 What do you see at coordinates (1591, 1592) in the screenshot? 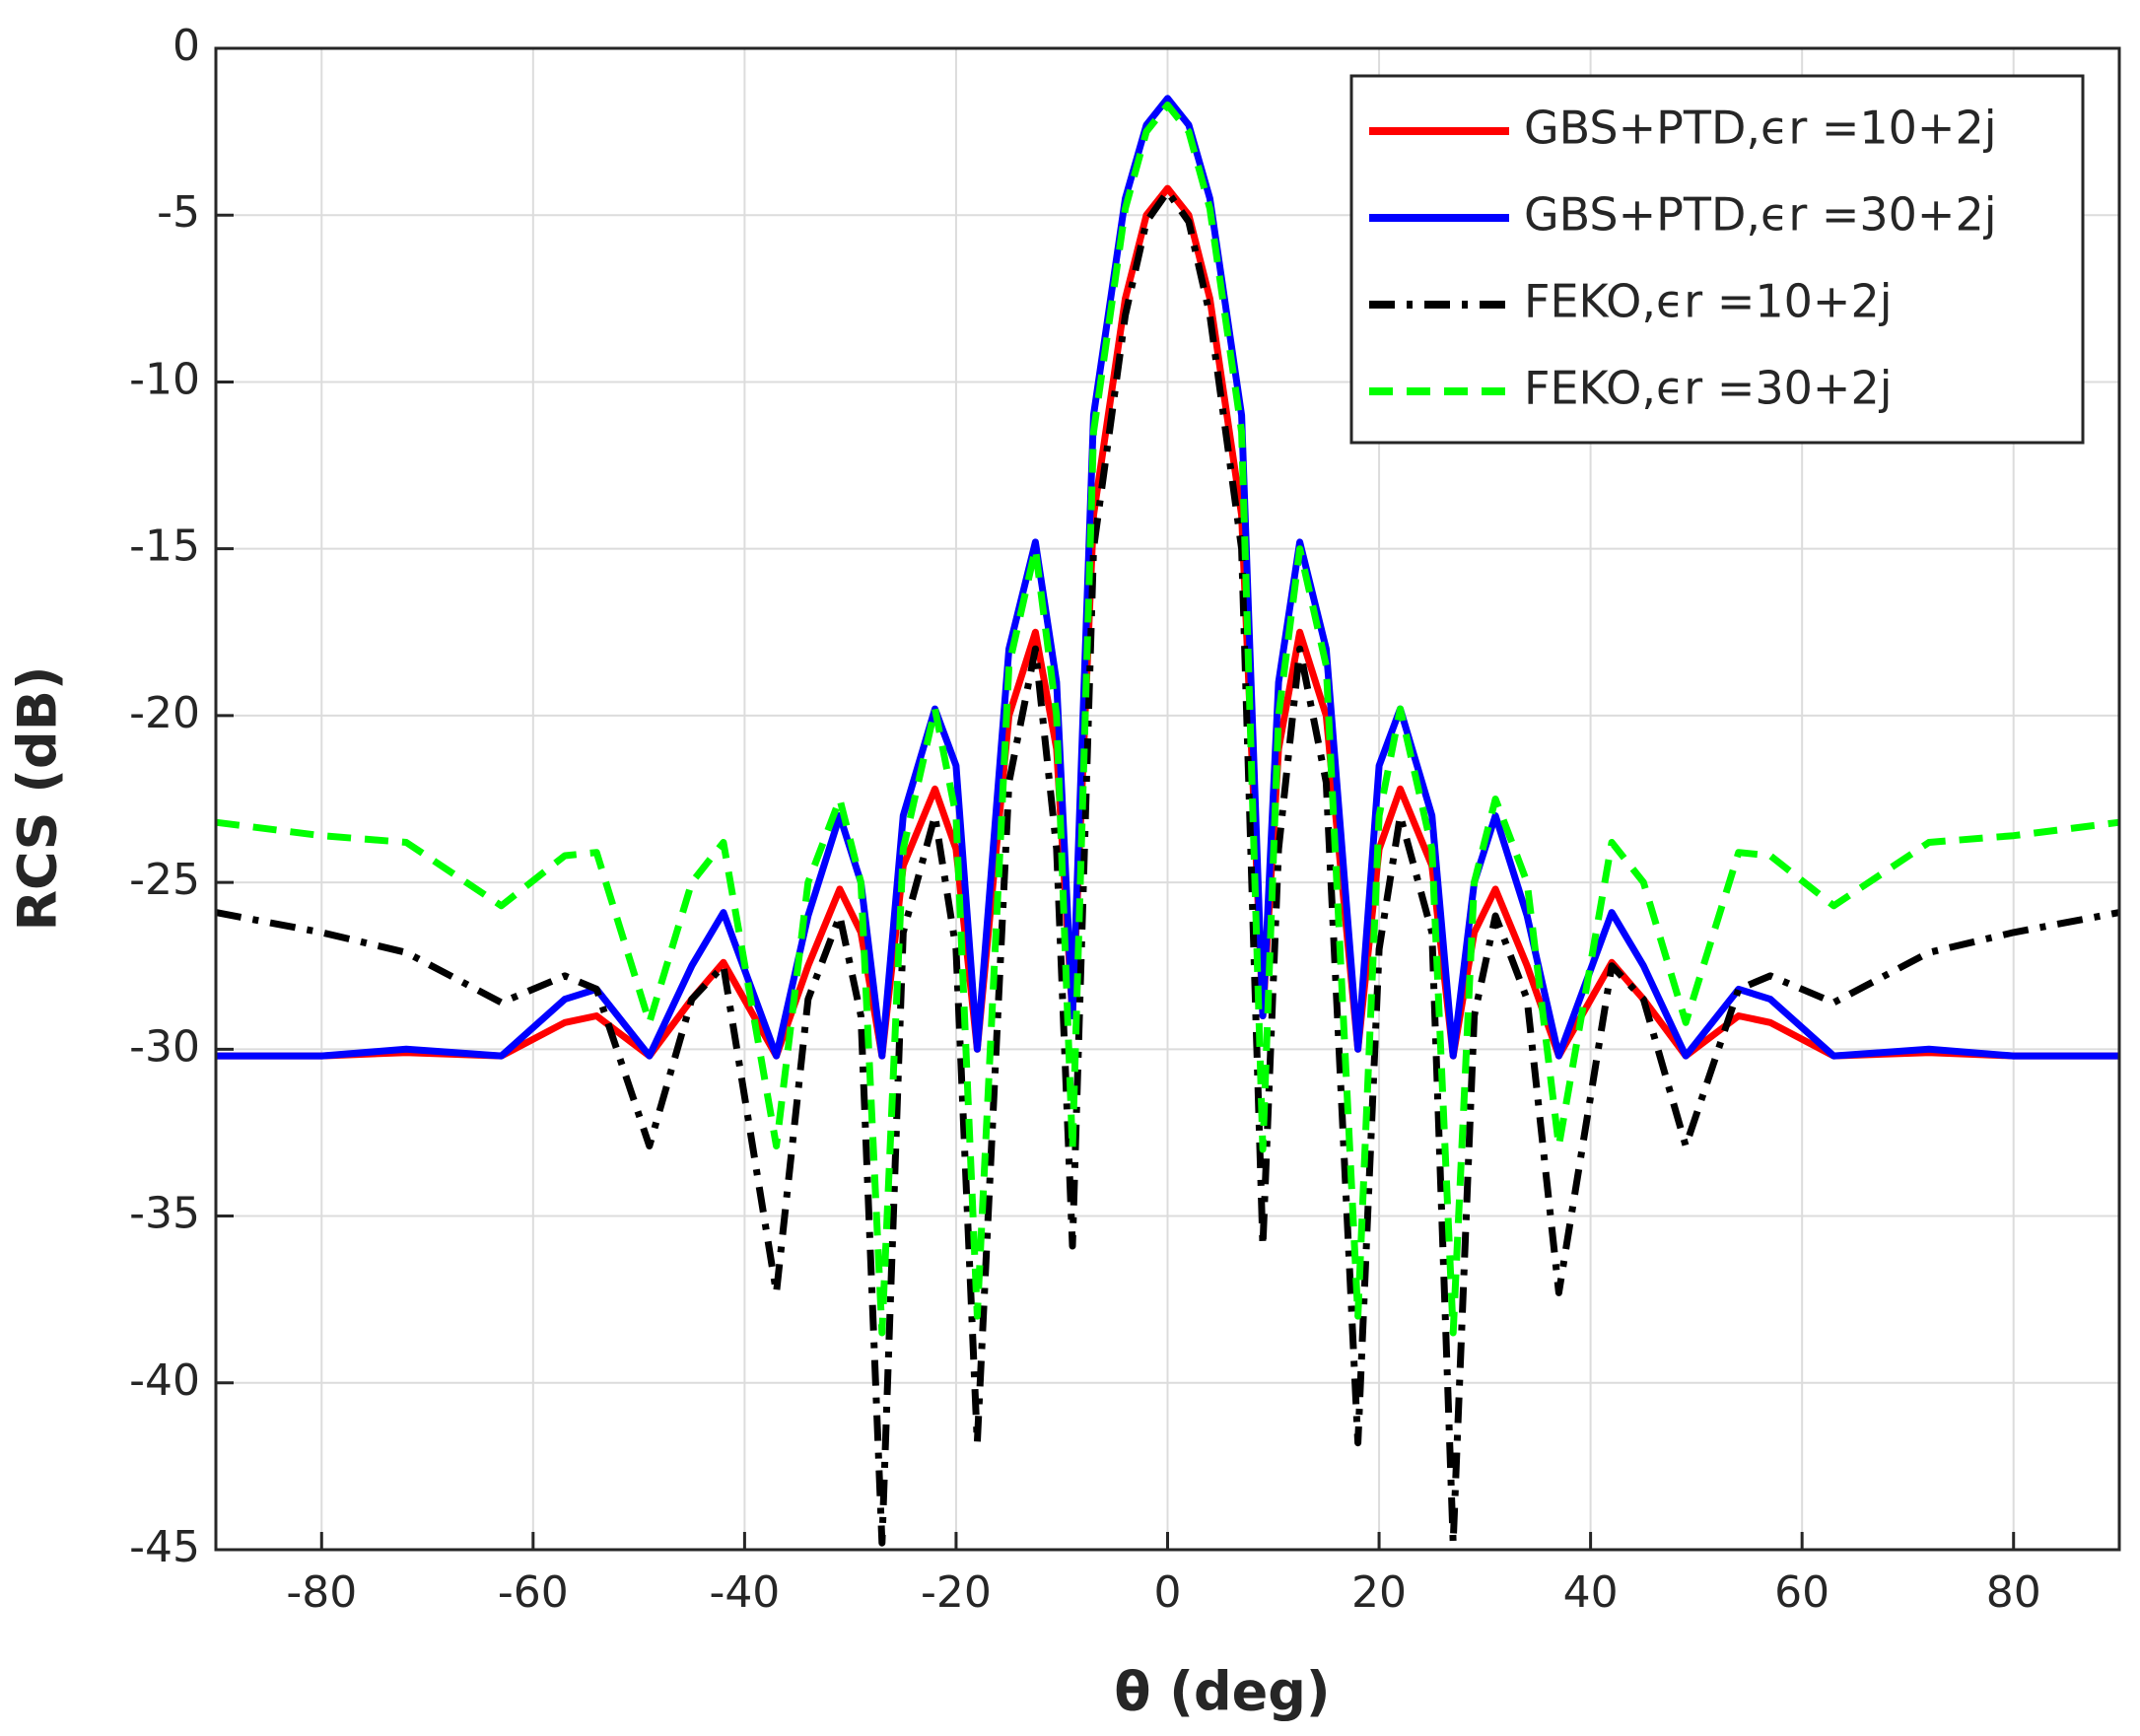
I see `x-tick-label: 40` at bounding box center [1591, 1592].